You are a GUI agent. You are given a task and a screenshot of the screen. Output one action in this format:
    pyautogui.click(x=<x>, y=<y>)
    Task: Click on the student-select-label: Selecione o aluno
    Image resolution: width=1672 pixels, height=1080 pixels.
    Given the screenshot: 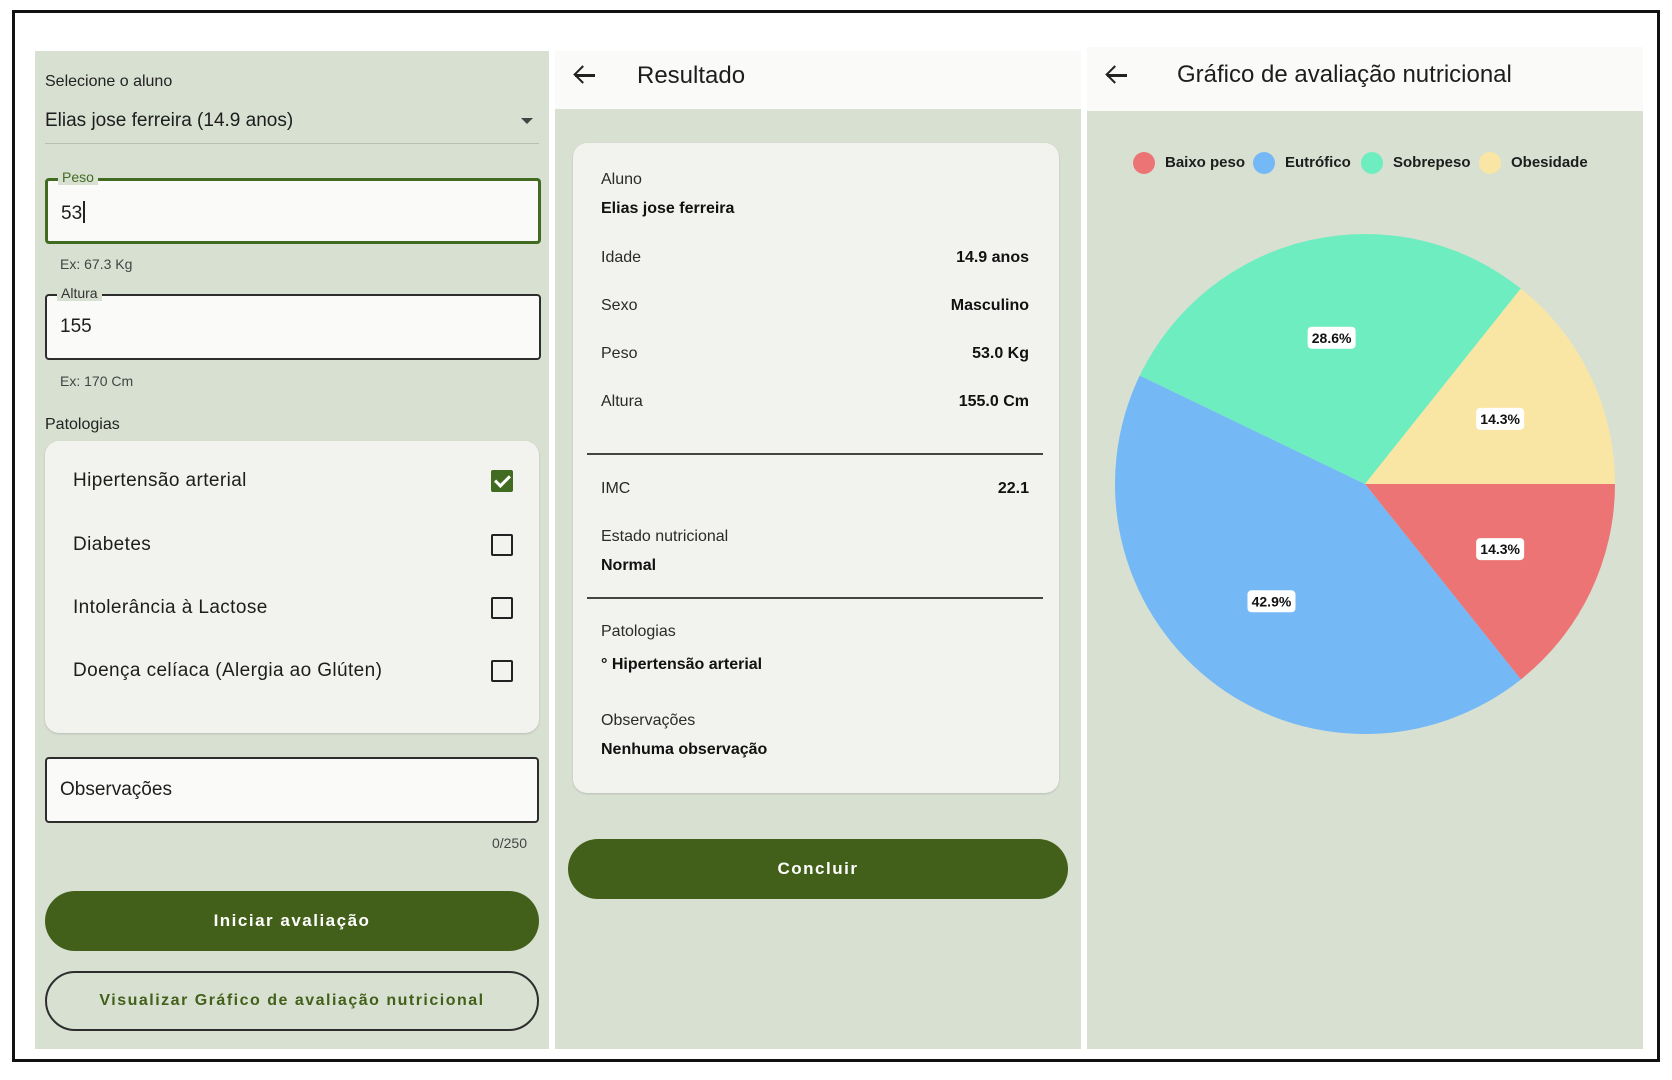 What is the action you would take?
    pyautogui.click(x=109, y=81)
    